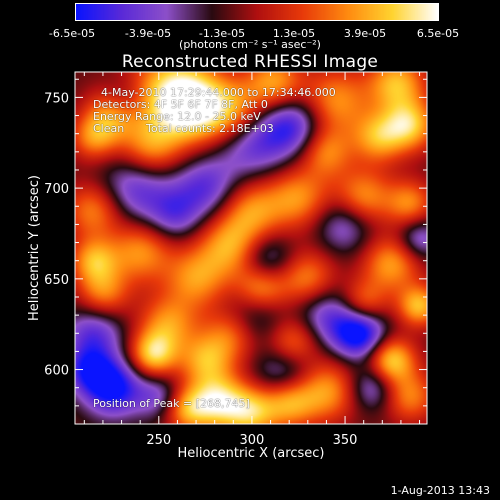 This screenshot has height=500, width=500. What do you see at coordinates (257, 12) in the screenshot?
I see `colorbar` at bounding box center [257, 12].